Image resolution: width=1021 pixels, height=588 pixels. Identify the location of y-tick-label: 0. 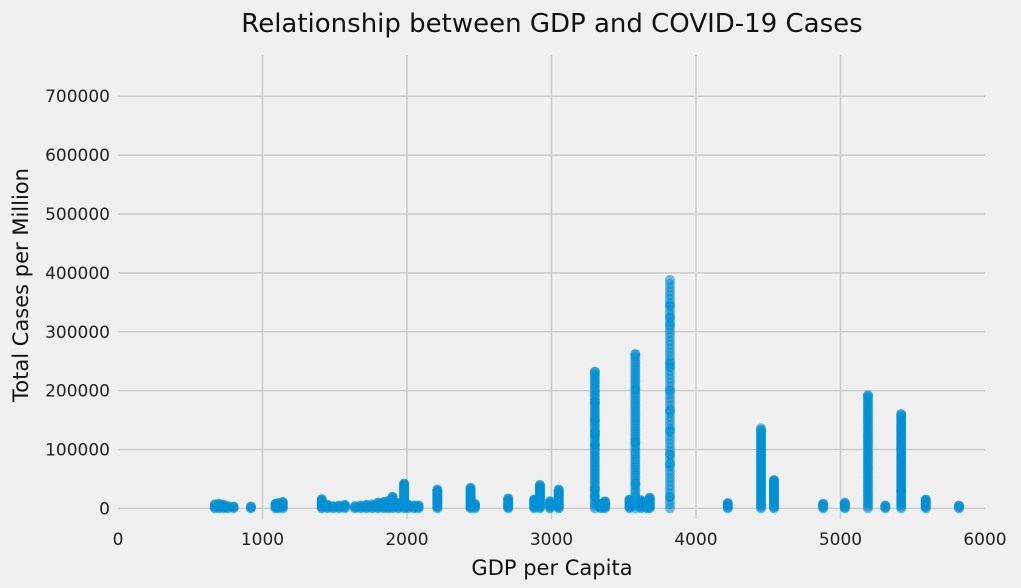
(104, 509).